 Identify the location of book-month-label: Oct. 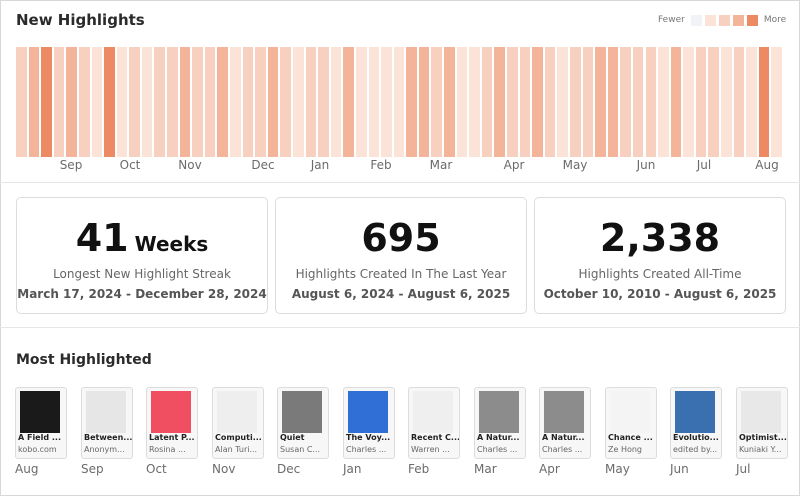
(156, 469).